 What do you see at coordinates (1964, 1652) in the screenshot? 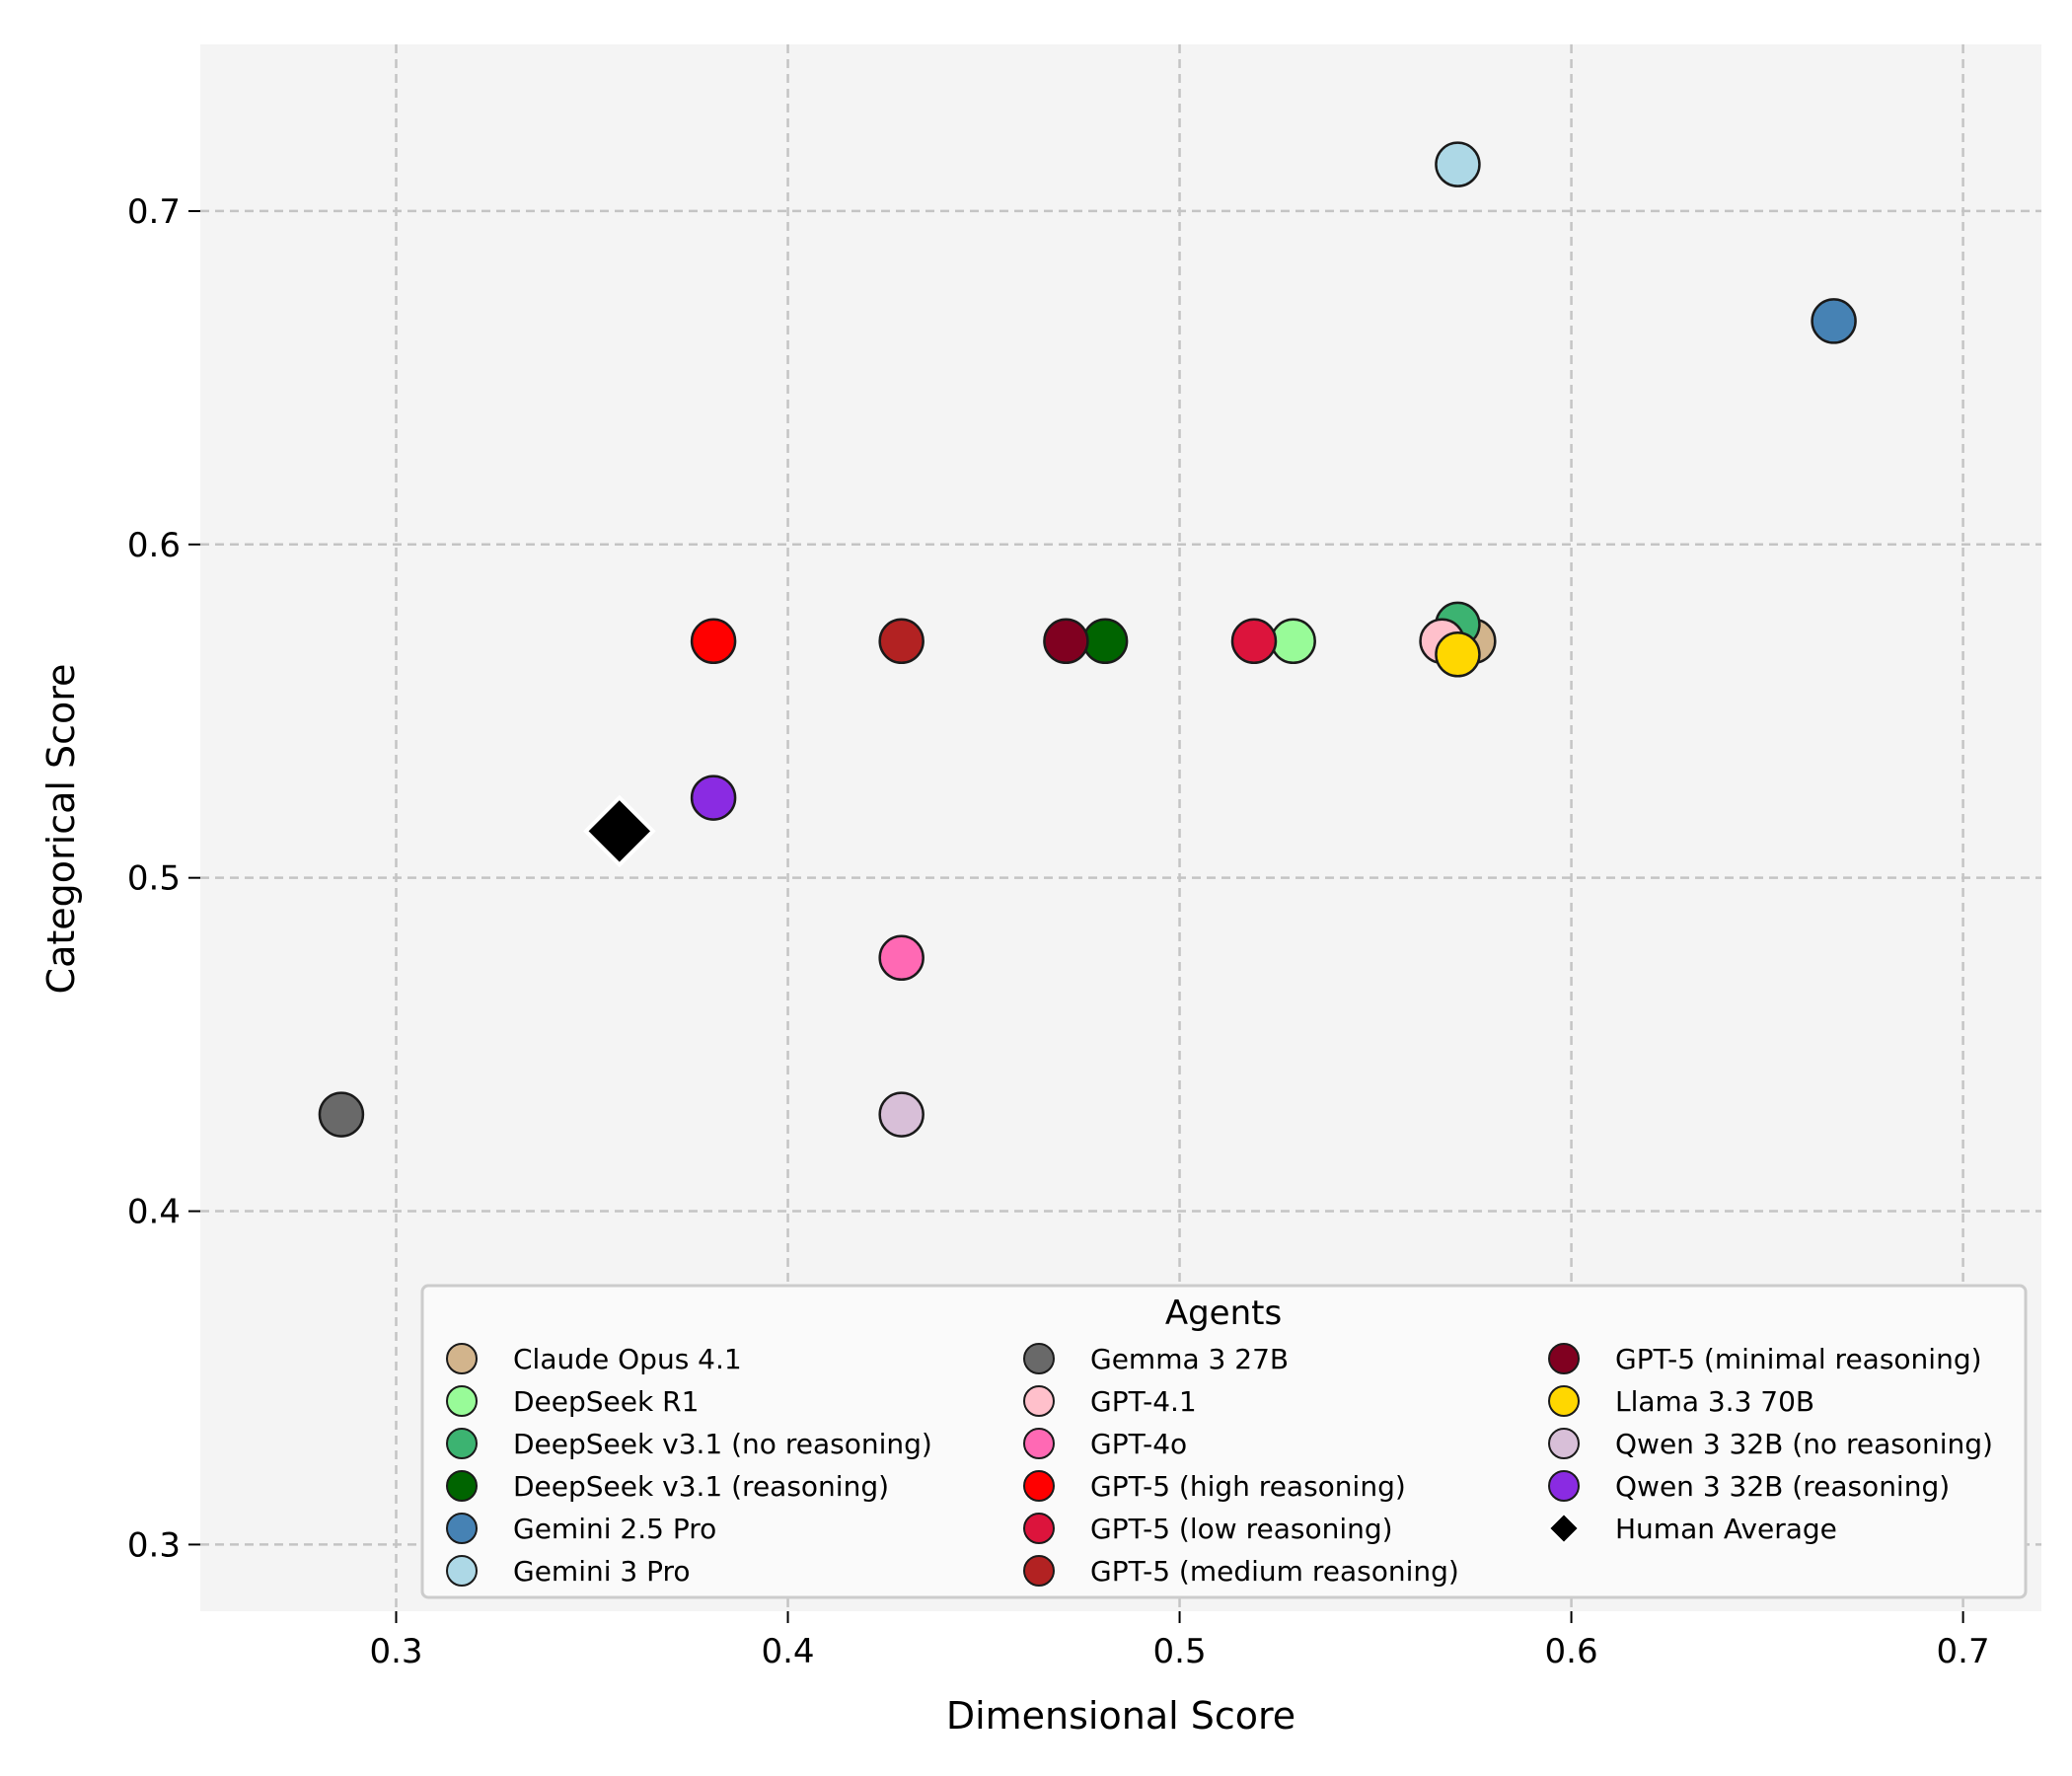
I see `x-tick-label: 0.7` at bounding box center [1964, 1652].